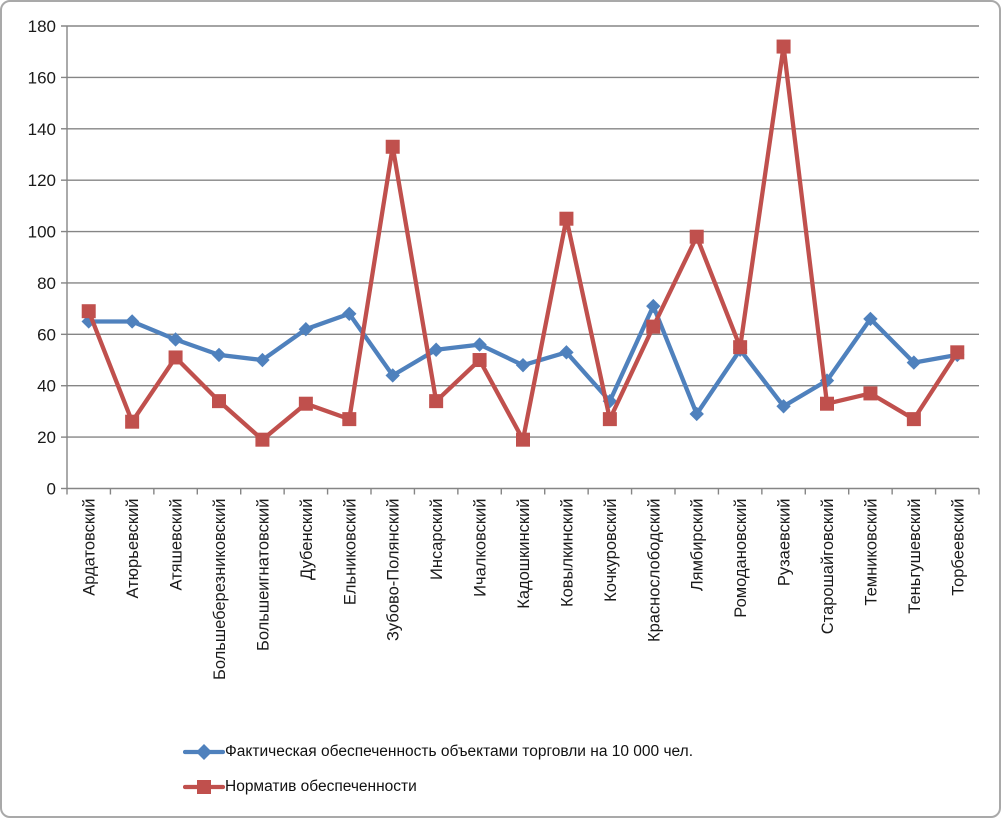 Image resolution: width=1001 pixels, height=818 pixels. Describe the element at coordinates (42, 77) in the screenshot. I see `y-axis-tick-label: 160` at that location.